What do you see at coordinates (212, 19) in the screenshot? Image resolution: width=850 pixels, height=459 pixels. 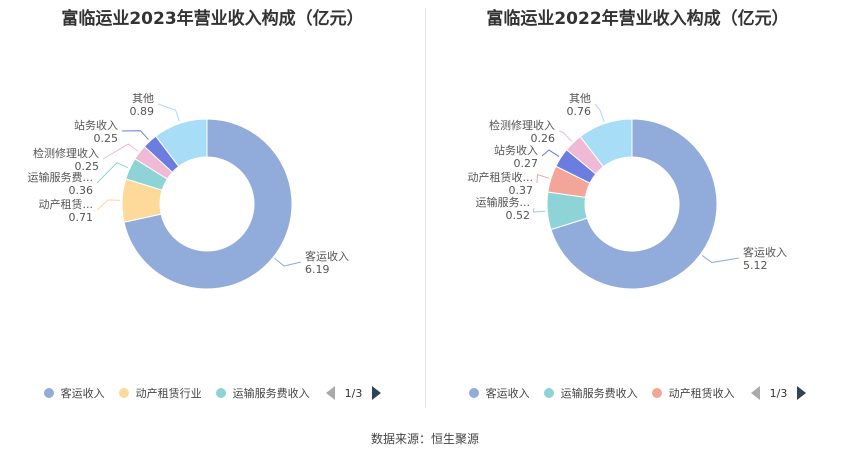 I see `chart-title: 富临运业2023年营业收入构成（亿元）` at bounding box center [212, 19].